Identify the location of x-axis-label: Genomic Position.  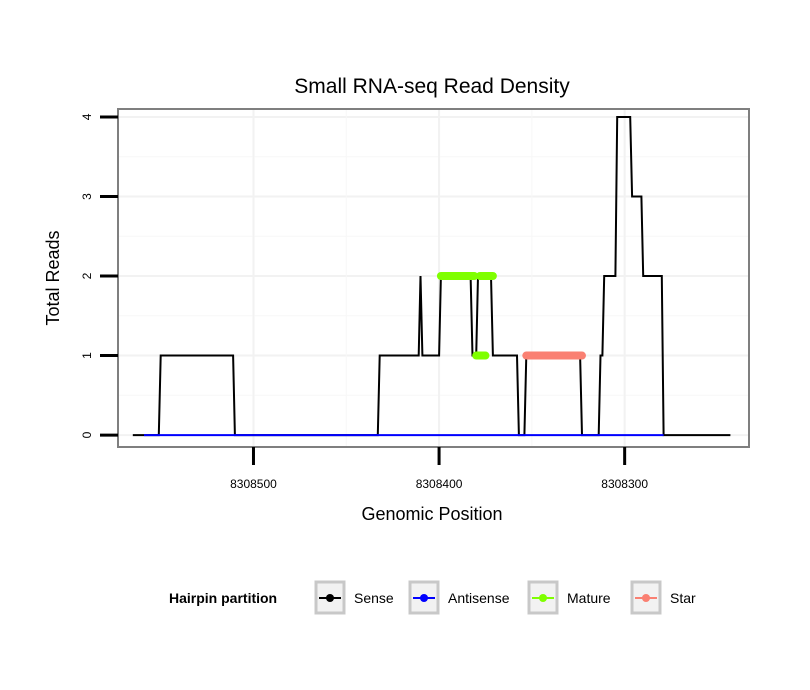
(431, 514).